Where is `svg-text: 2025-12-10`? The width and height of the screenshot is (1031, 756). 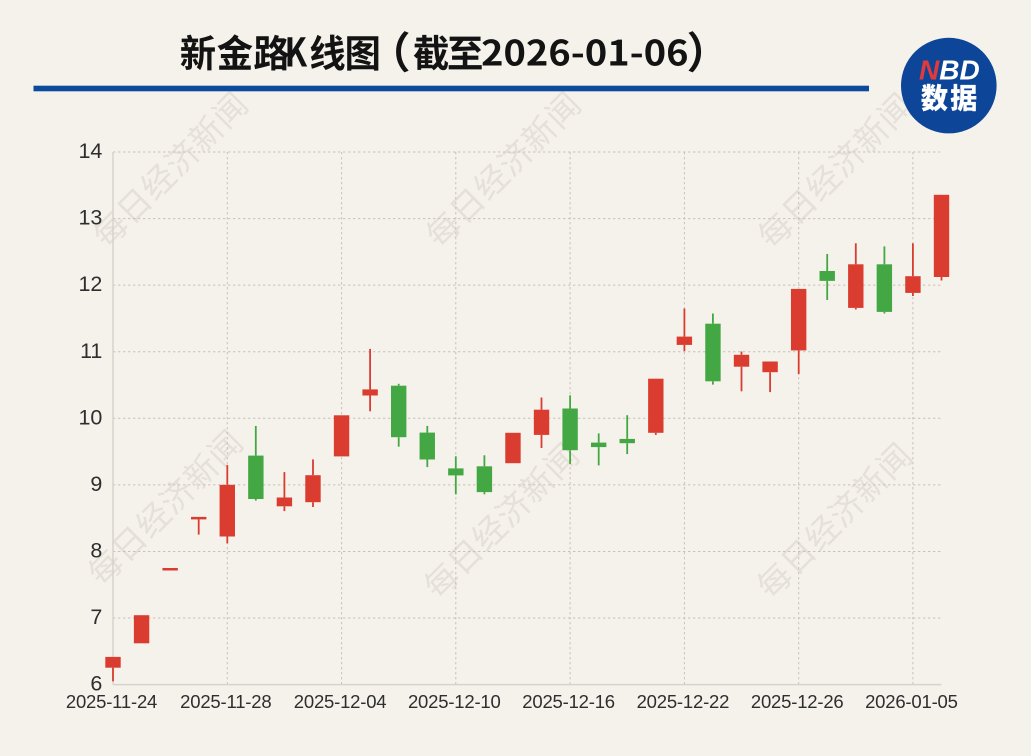
svg-text: 2025-12-10 is located at coordinates (454, 701).